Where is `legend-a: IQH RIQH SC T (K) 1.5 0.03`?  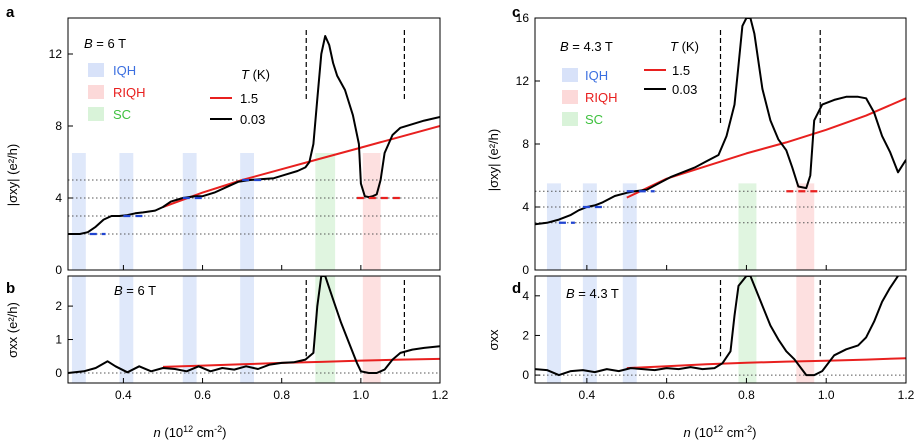
legend-a: IQH RIQH SC T (K) 1.5 0.03 is located at coordinates (179, 95).